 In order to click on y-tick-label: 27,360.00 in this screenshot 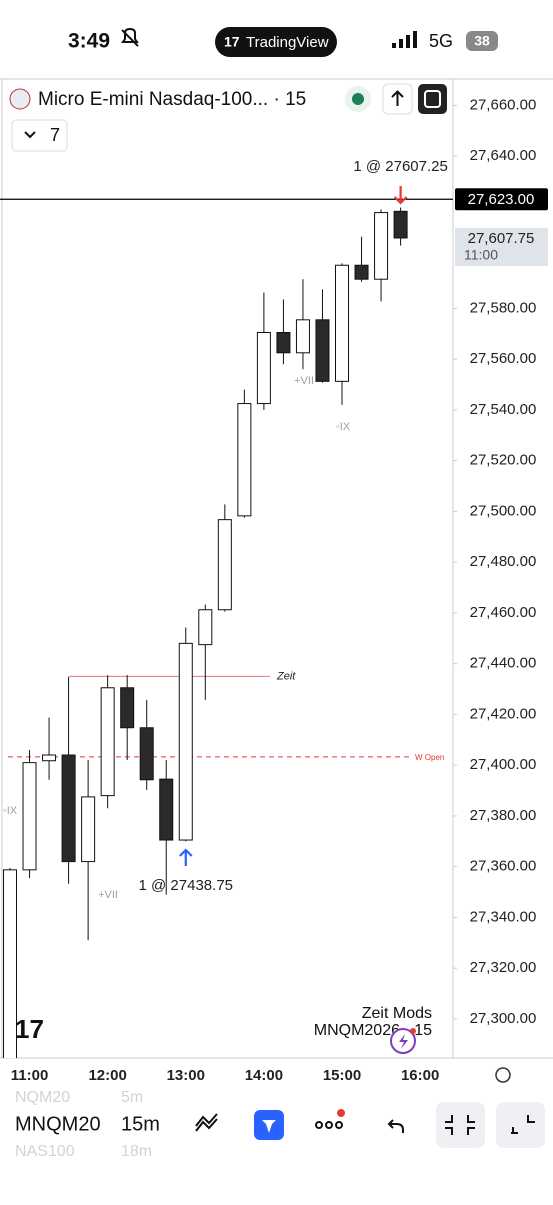, I will do `click(503, 866)`.